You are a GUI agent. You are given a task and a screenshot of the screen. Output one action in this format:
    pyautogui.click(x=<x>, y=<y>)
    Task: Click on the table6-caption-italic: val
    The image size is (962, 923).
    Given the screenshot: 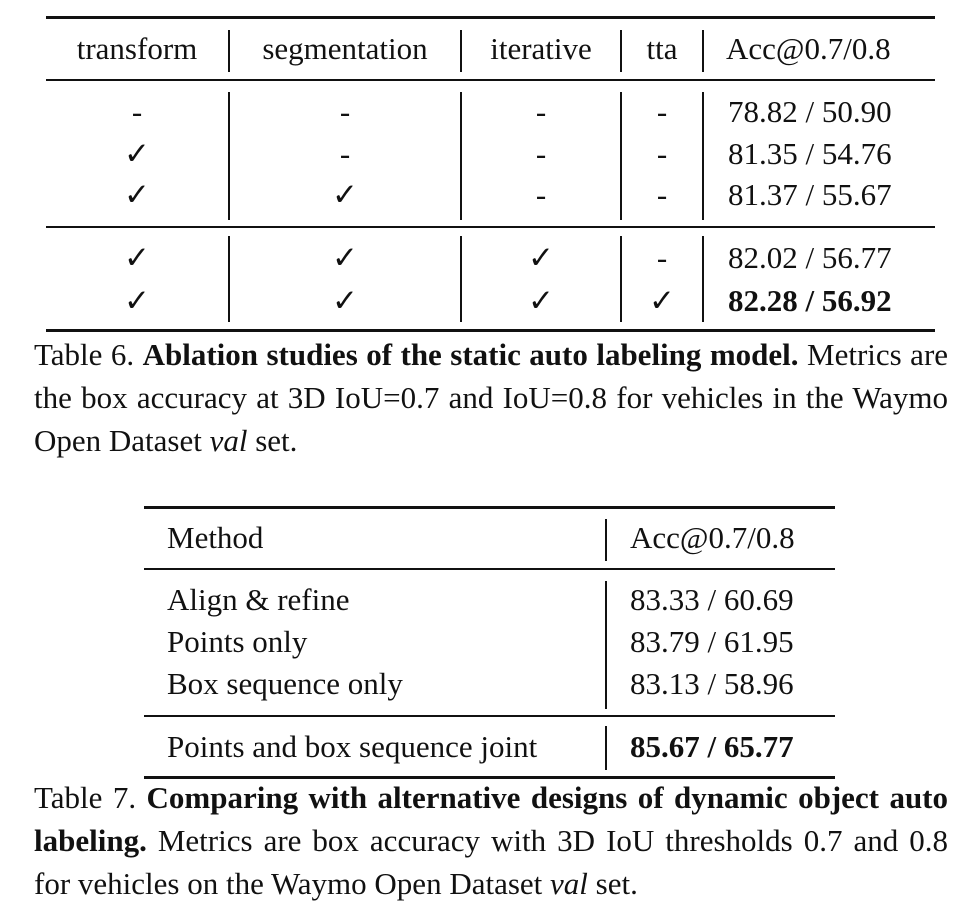 What is the action you would take?
    pyautogui.click(x=228, y=440)
    